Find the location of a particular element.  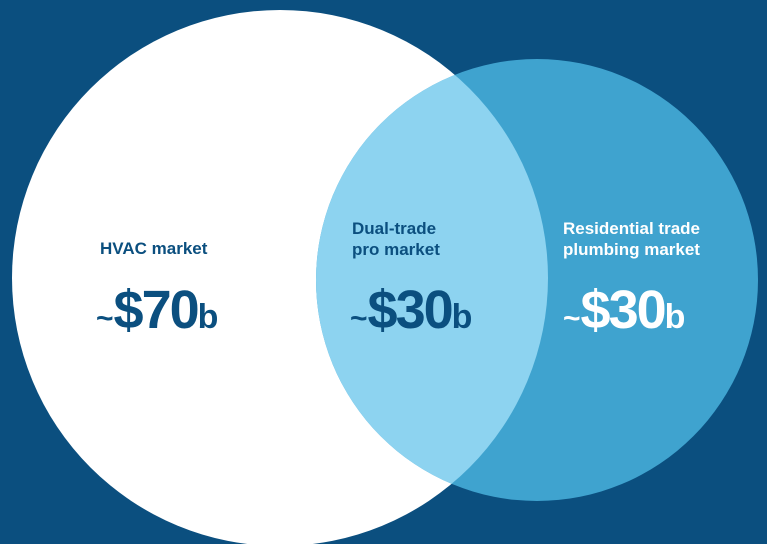

node-value: ~$70b is located at coordinates (157, 310).